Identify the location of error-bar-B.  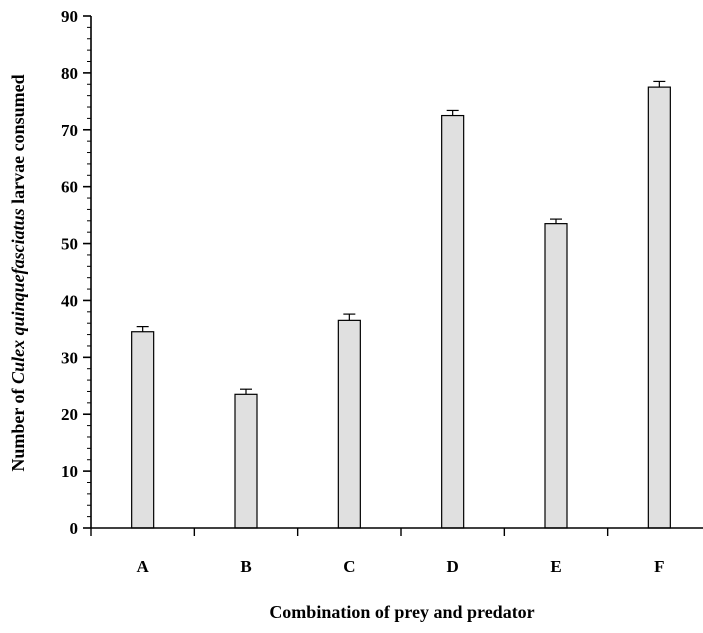
(246, 391).